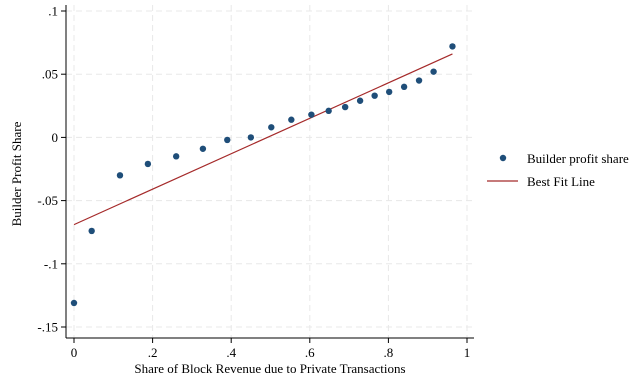  Describe the element at coordinates (55, 137) in the screenshot. I see `y-tick-label: 0` at that location.